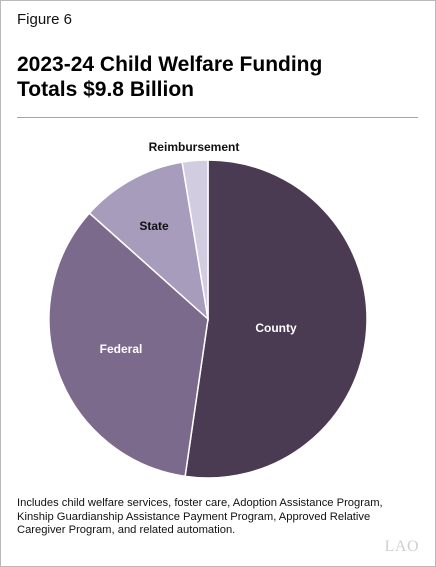  Describe the element at coordinates (45, 19) in the screenshot. I see `figure-label: Figure 6` at that location.